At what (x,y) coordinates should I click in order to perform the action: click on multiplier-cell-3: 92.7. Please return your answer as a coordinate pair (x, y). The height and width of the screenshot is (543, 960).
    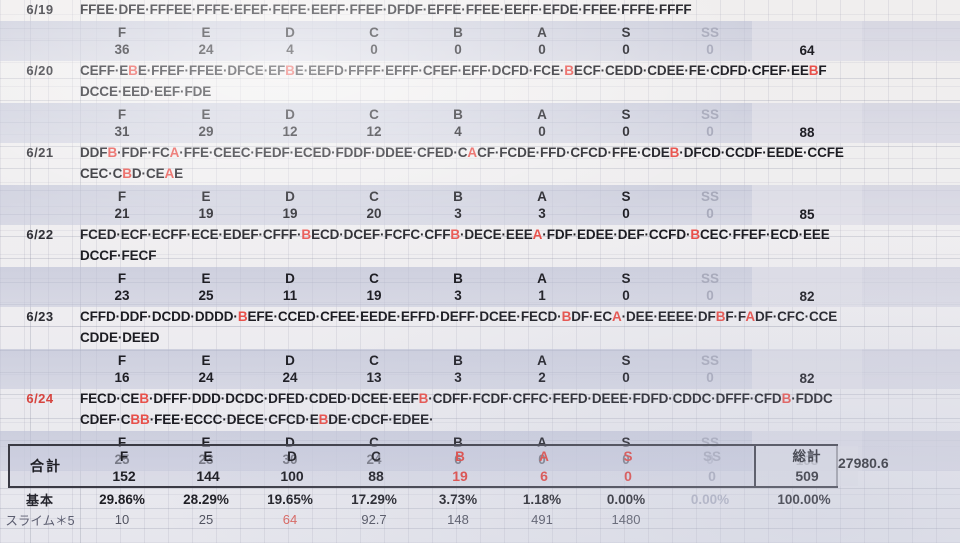
    Looking at the image, I should click on (374, 519).